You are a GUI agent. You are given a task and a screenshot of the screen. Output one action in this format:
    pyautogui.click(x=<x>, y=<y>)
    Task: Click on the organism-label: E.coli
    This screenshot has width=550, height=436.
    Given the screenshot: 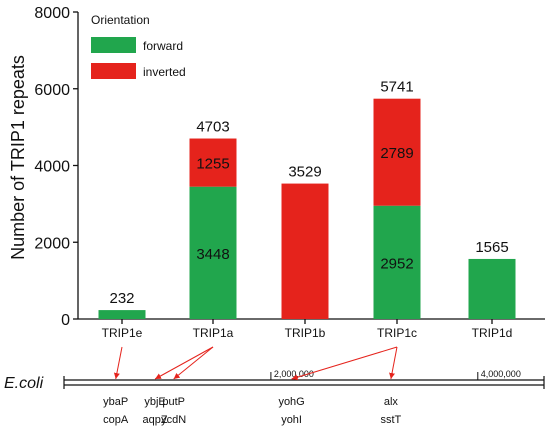 What is the action you would take?
    pyautogui.click(x=24, y=383)
    